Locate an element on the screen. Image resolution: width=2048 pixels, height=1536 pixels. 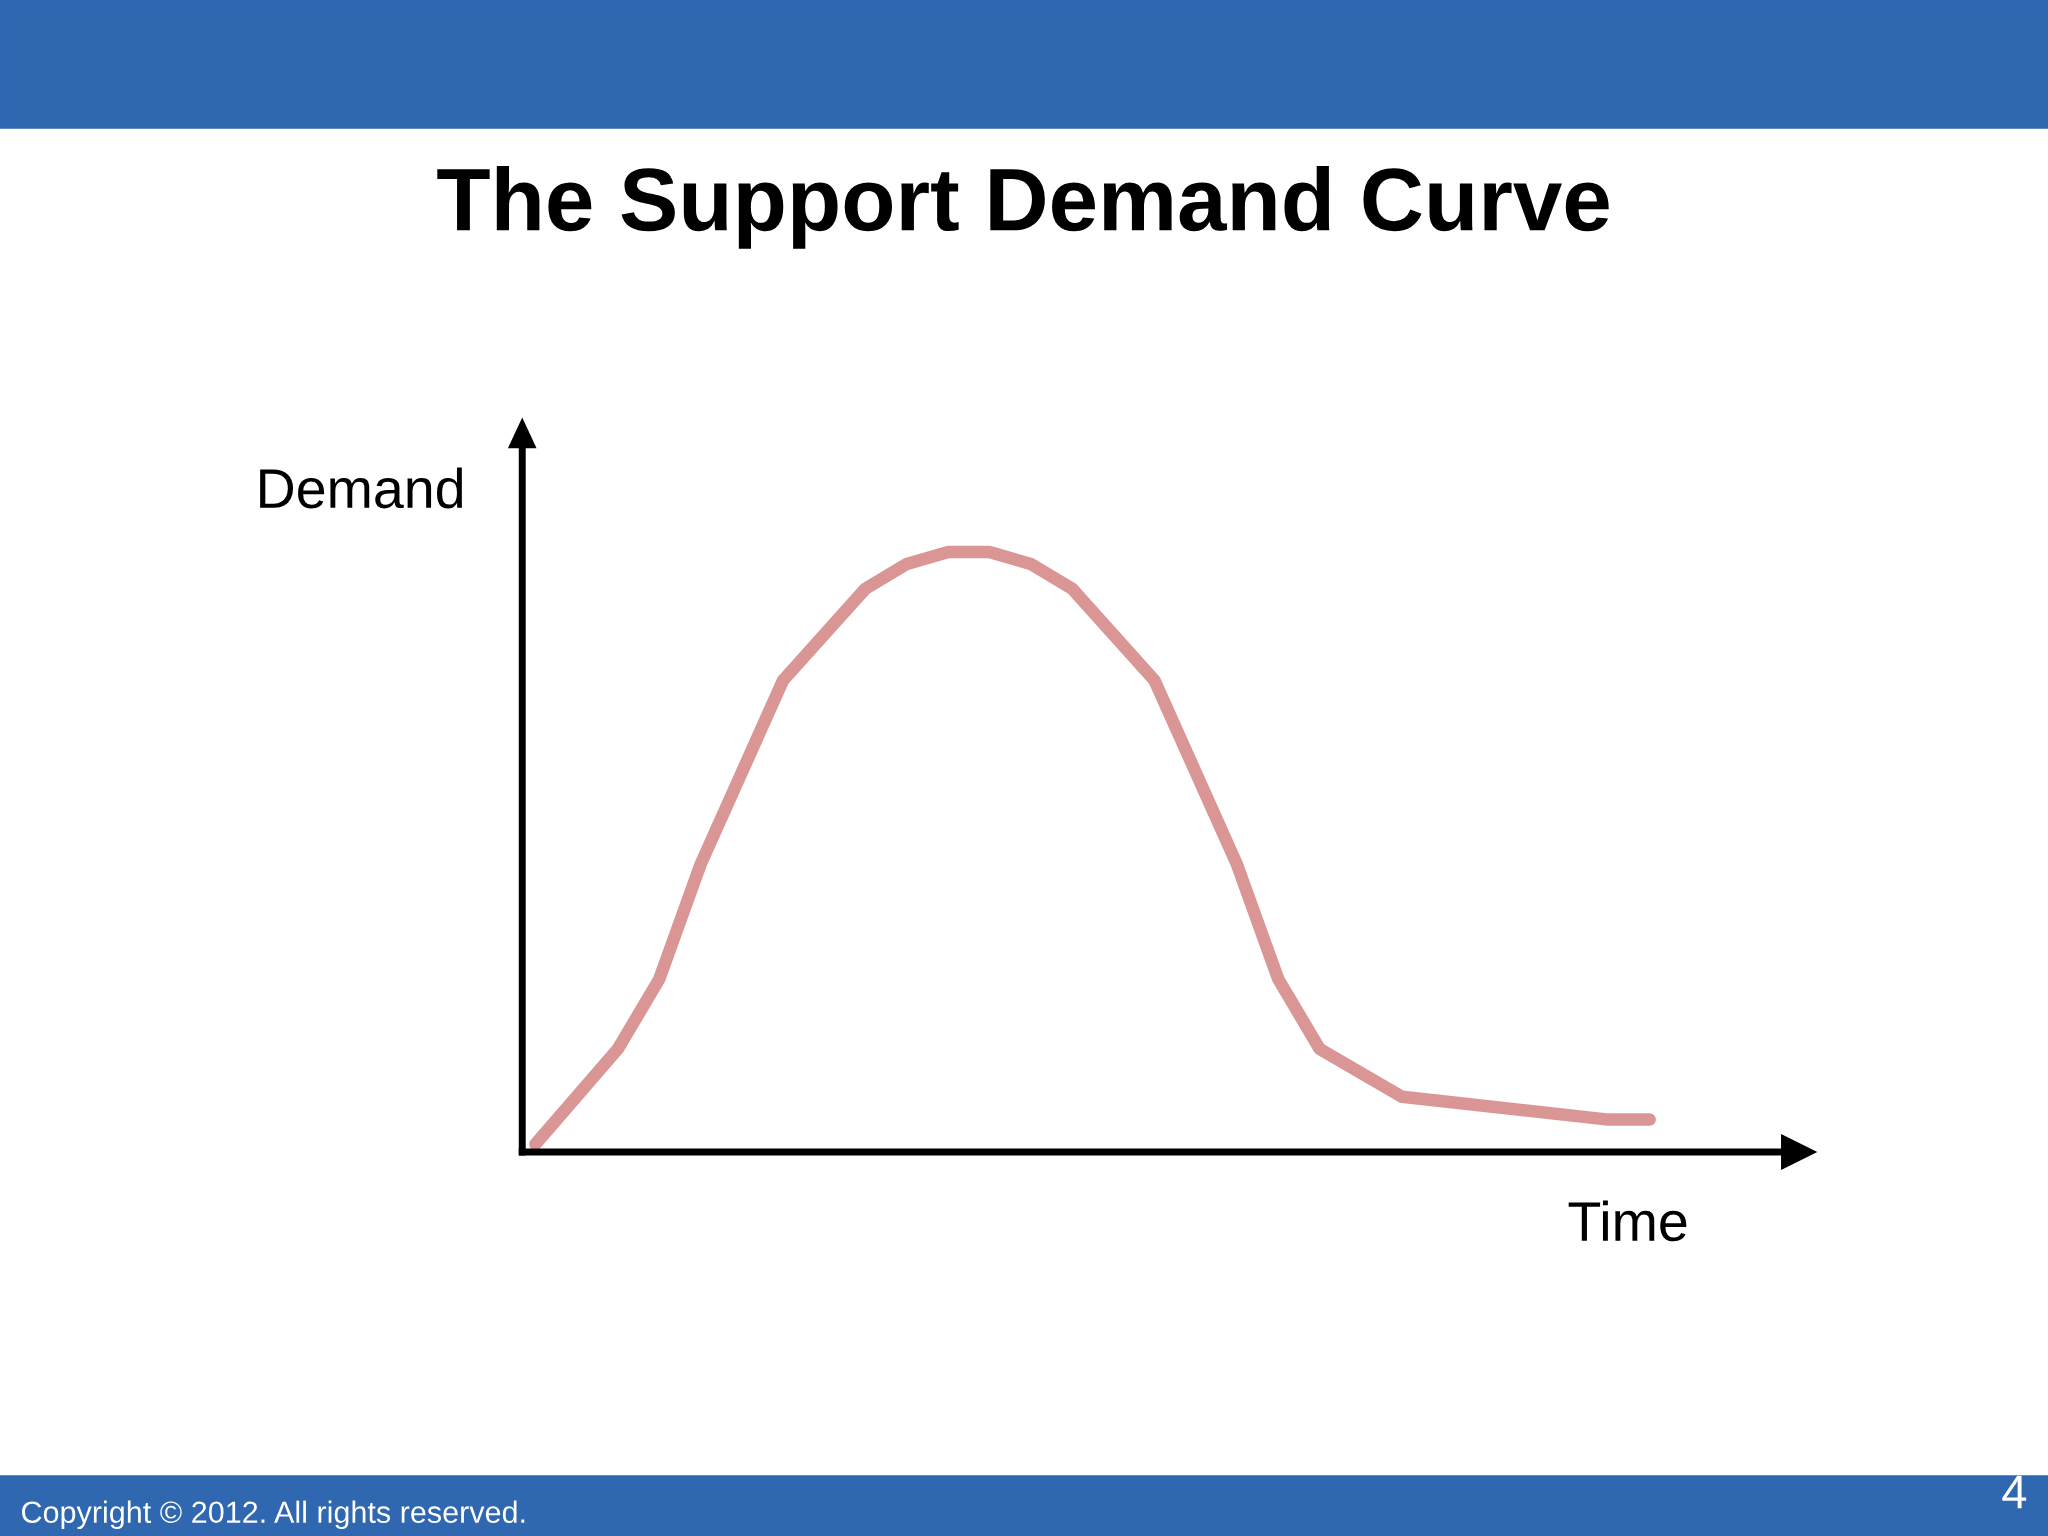
text: Copyright © 2012. All rights reserved. is located at coordinates (273, 1515).